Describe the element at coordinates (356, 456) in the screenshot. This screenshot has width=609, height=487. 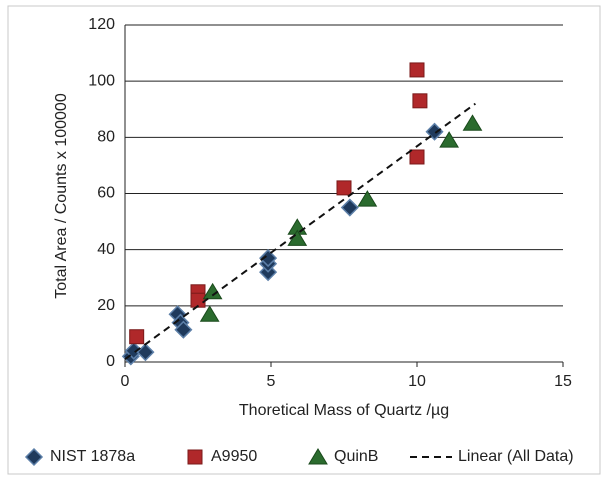
I see `legend-label: QuinB` at that location.